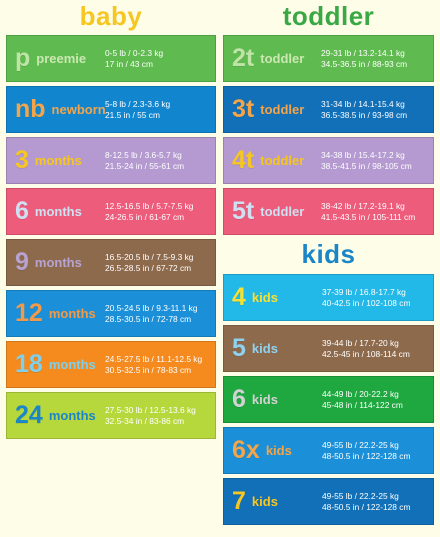 Image resolution: width=440 pixels, height=537 pixels. What do you see at coordinates (363, 52) in the screenshot?
I see `weight-range: 29-31 lb / 13.2-14.1 kg` at bounding box center [363, 52].